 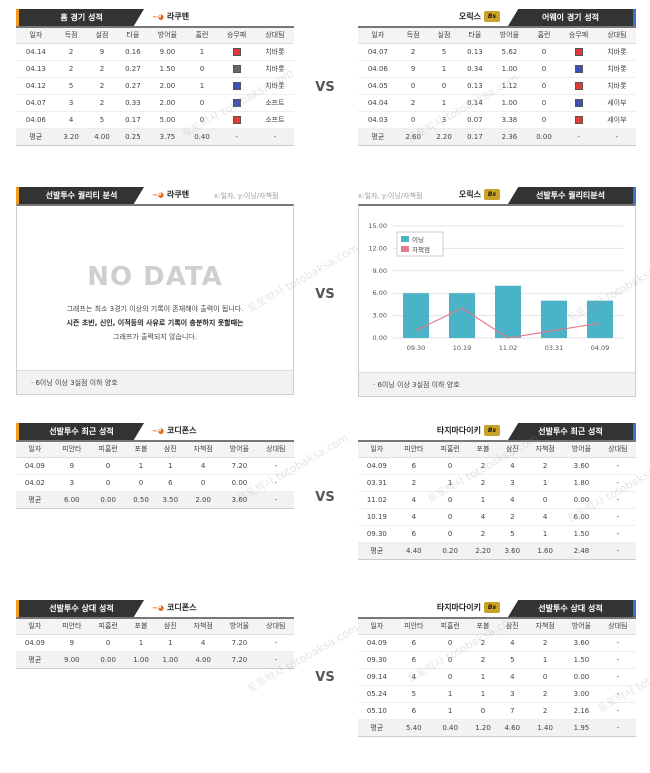 I want to click on avg-cell-r: 3.20, so click(x=71, y=136).